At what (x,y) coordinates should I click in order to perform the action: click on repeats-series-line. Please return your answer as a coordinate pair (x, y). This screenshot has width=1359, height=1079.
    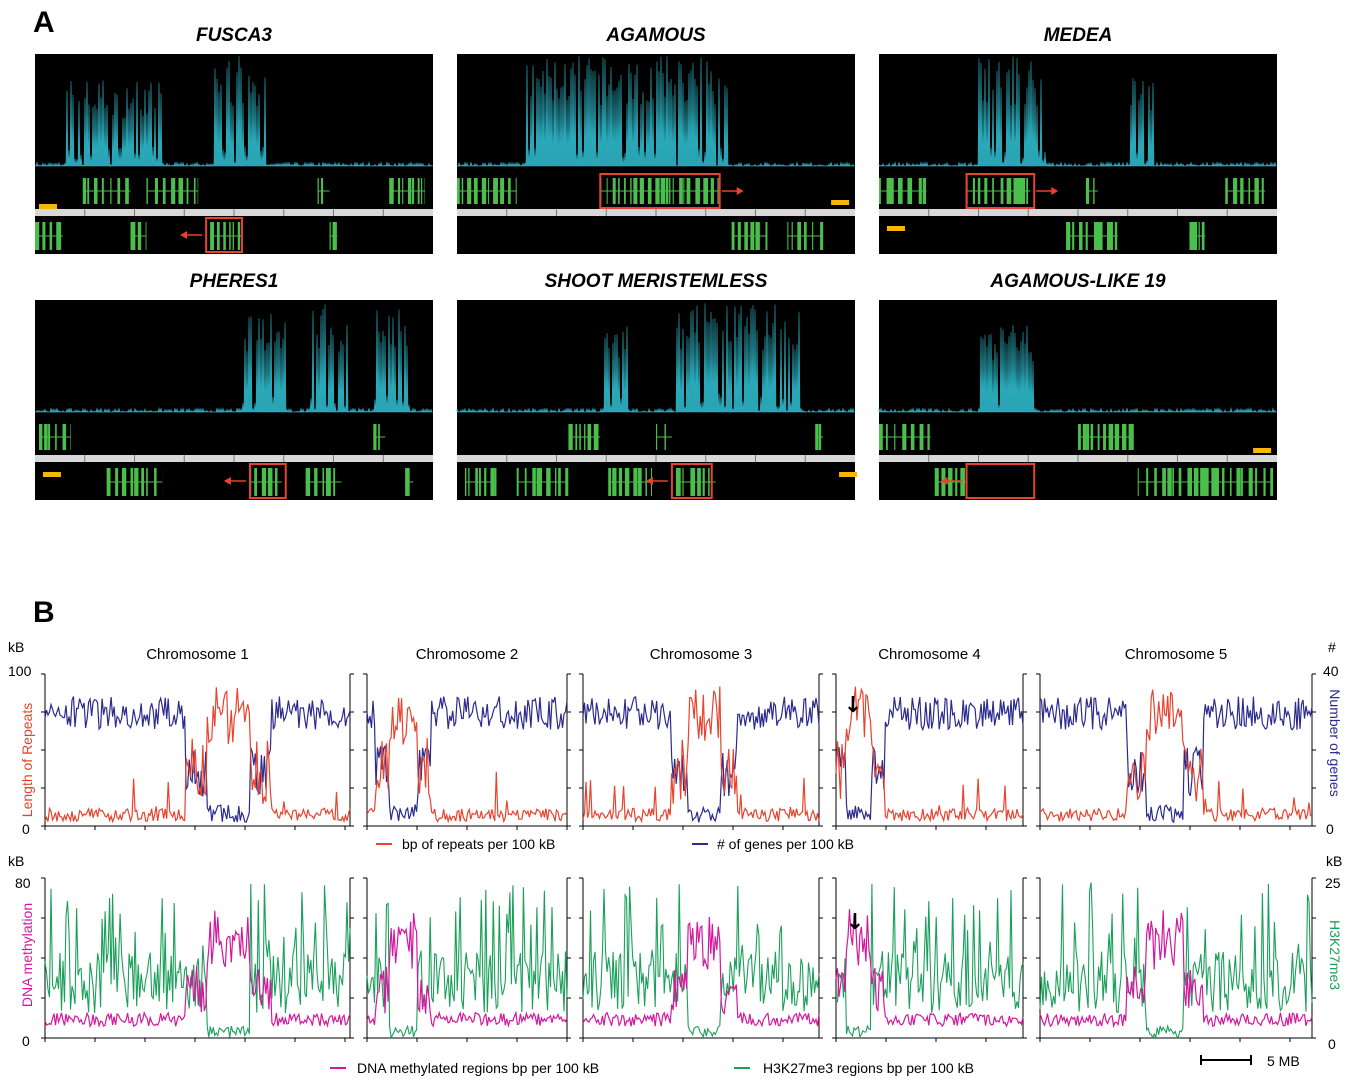
    Looking at the image, I should click on (197, 755).